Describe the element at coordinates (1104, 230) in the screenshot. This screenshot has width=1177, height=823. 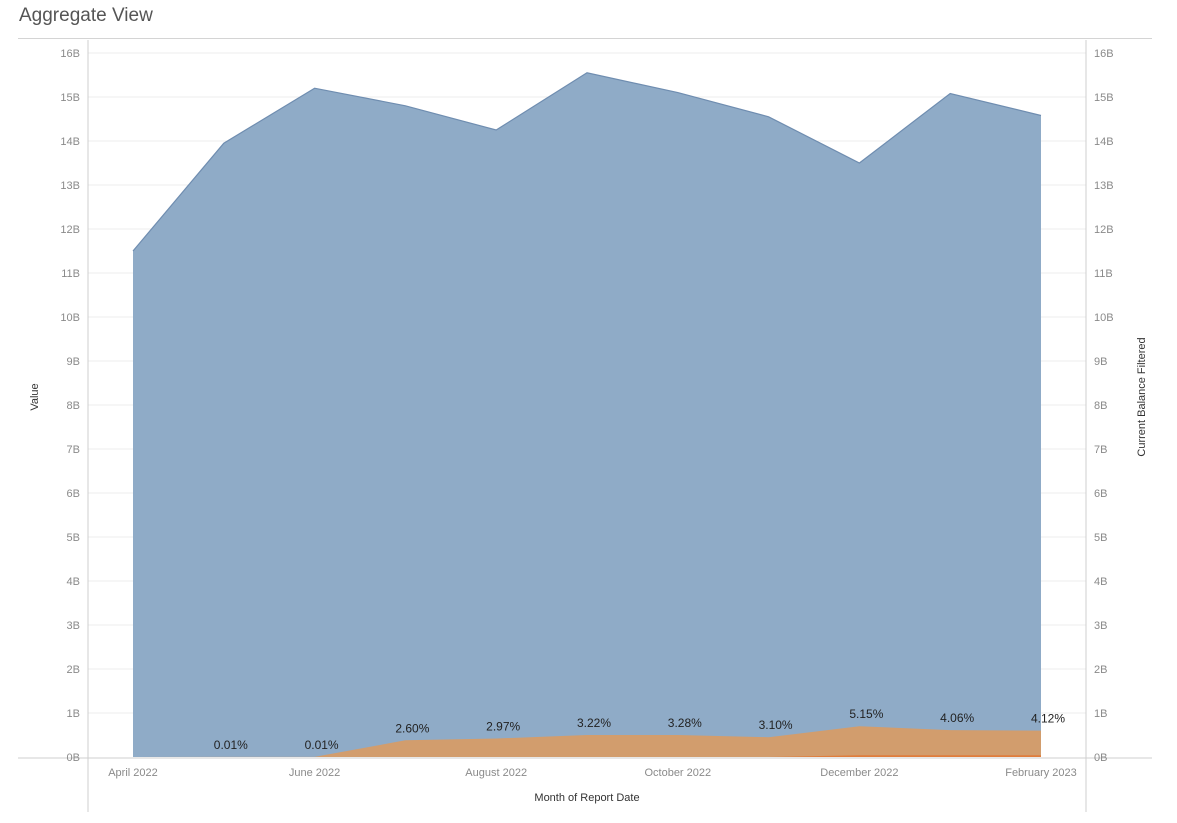
I see `y-tick-label-right: 12B` at that location.